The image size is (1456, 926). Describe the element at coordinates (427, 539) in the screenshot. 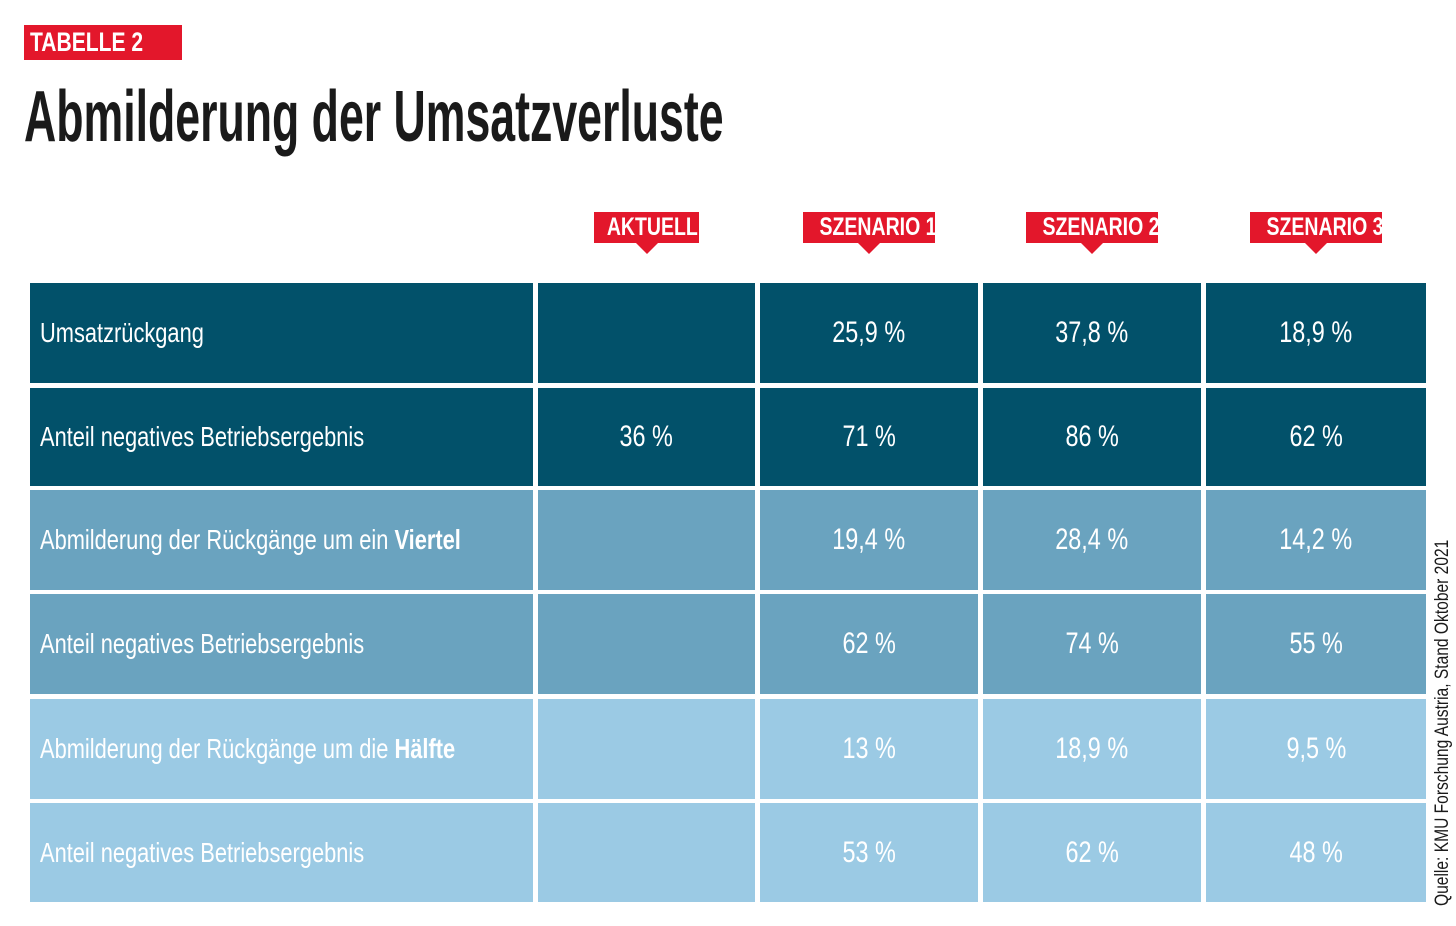

I see `label-emphasis: Viertel` at that location.